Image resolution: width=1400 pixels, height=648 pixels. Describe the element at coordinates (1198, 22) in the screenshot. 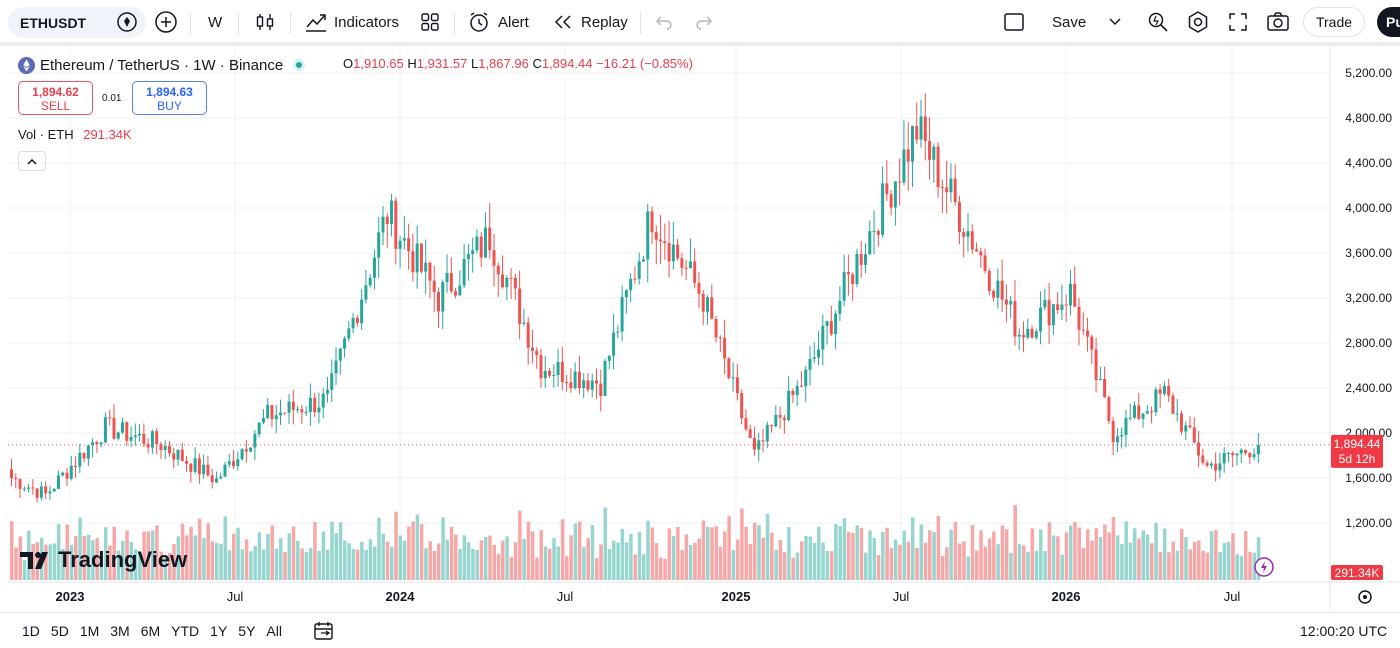

I see `settings-icon` at that location.